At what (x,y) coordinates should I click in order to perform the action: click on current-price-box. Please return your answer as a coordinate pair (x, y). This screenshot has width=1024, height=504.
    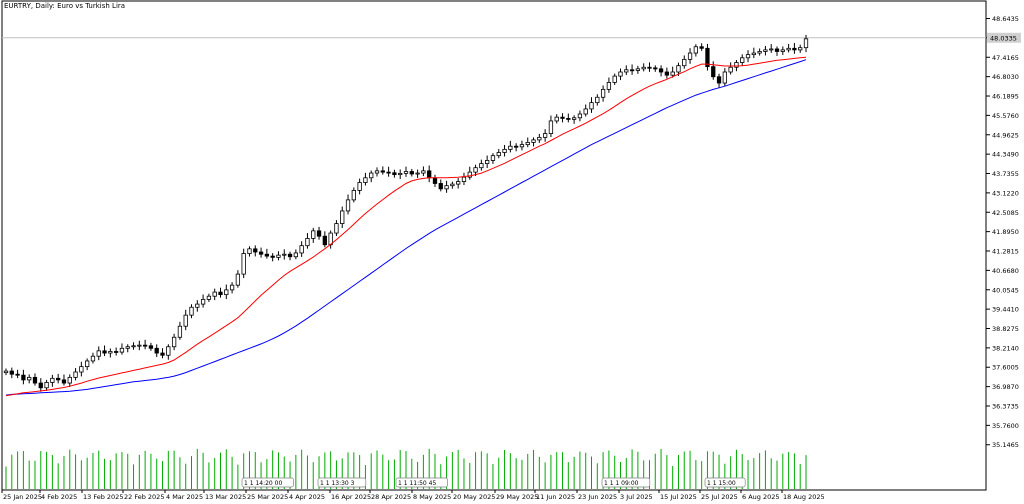
    Looking at the image, I should click on (1004, 37).